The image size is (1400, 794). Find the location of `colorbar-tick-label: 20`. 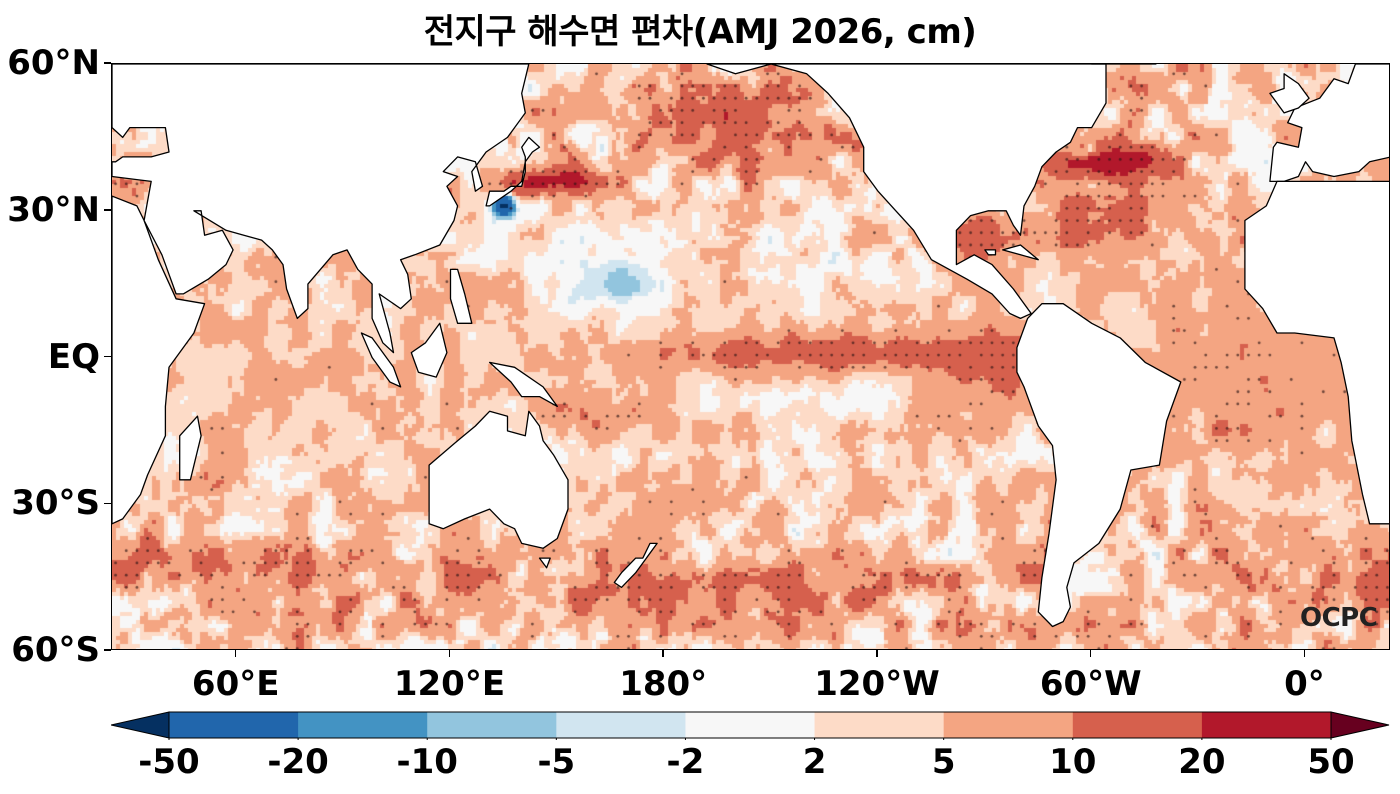

colorbar-tick-label: 20 is located at coordinates (1202, 762).